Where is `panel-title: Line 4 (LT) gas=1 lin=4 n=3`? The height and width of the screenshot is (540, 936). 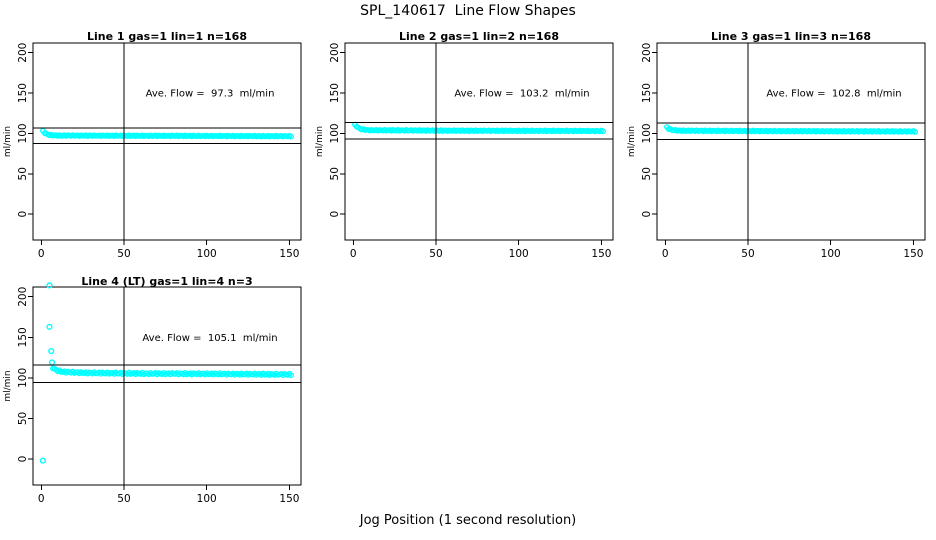
panel-title: Line 4 (LT) gas=1 lin=4 n=3 is located at coordinates (166, 281).